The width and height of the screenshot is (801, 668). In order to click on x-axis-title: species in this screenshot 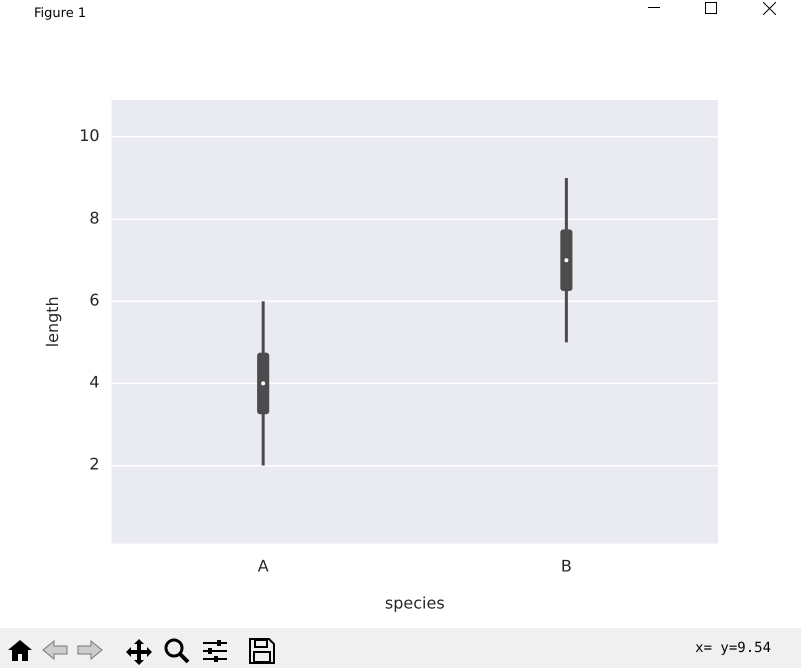, I will do `click(414, 603)`.